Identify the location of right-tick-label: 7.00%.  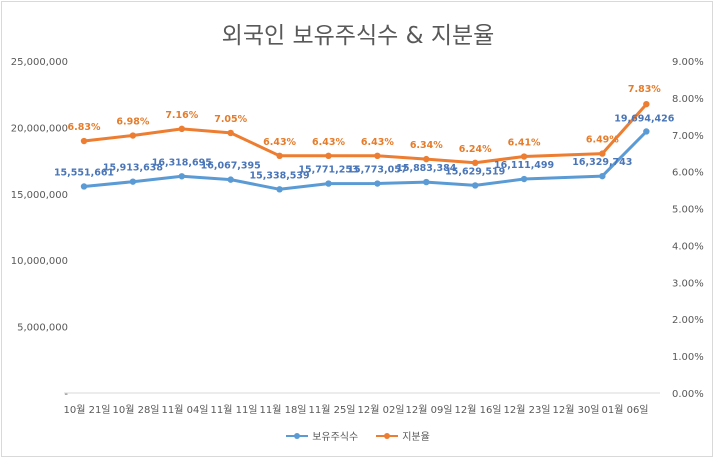
(688, 136).